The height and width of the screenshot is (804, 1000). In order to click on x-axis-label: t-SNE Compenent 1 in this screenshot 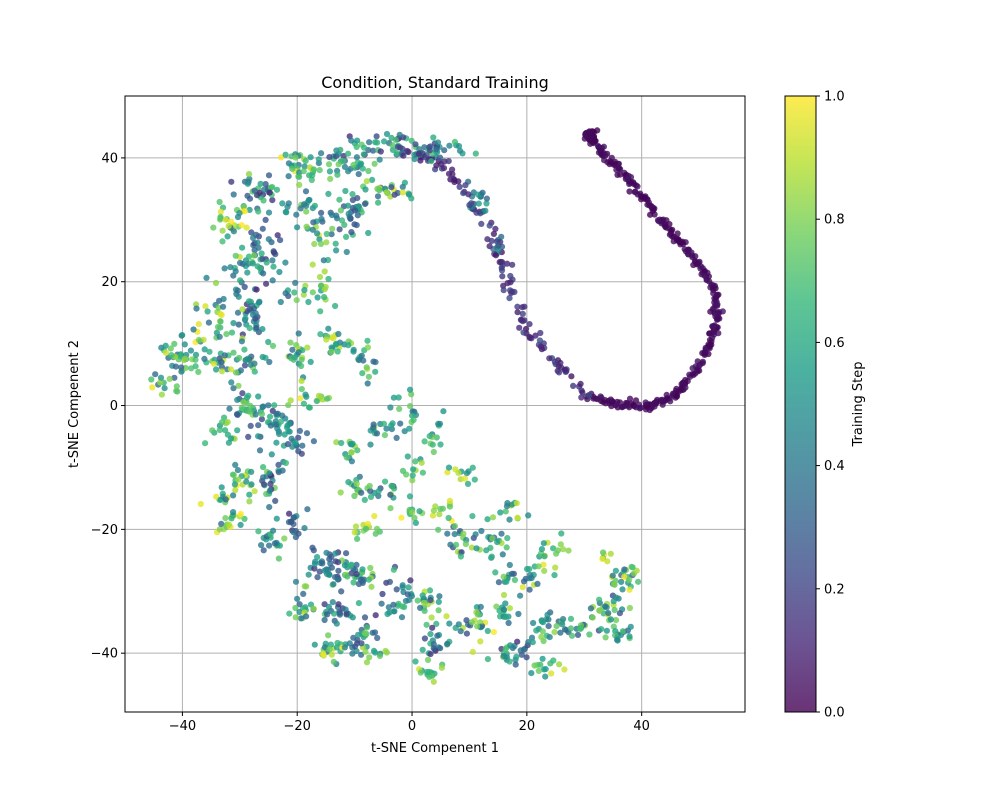, I will do `click(435, 748)`.